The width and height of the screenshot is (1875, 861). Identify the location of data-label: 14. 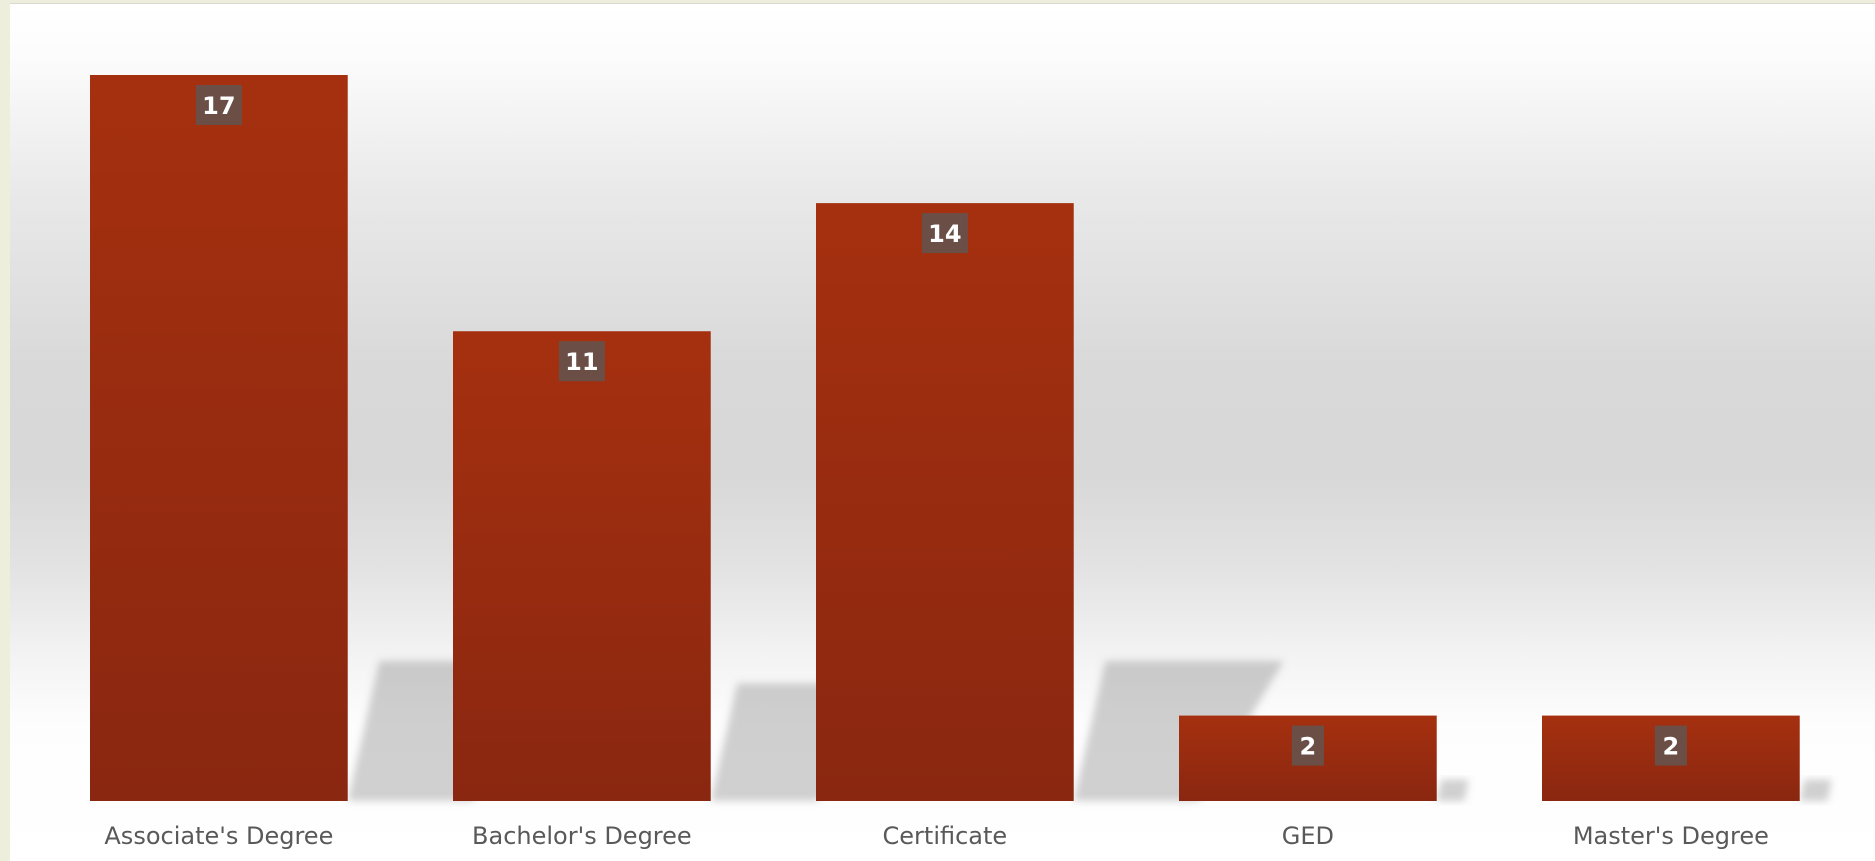
(944, 234).